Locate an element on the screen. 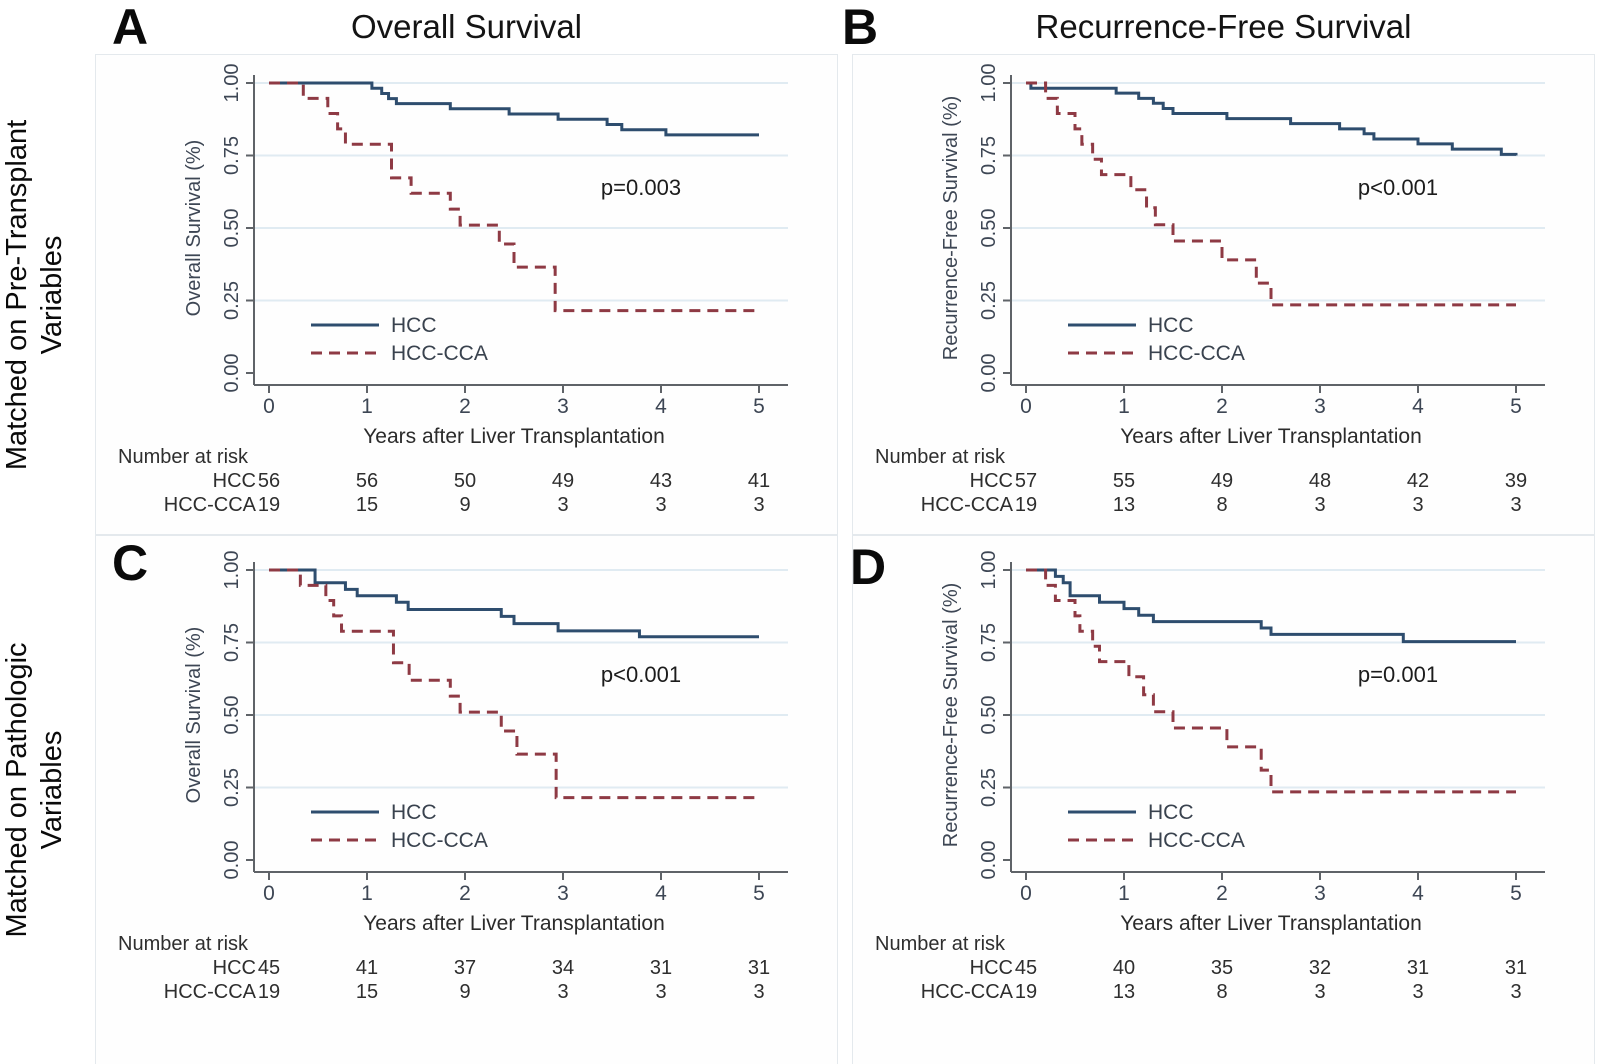 The width and height of the screenshot is (1600, 1064). survival-curve-hcc-cca is located at coordinates (514, 684).